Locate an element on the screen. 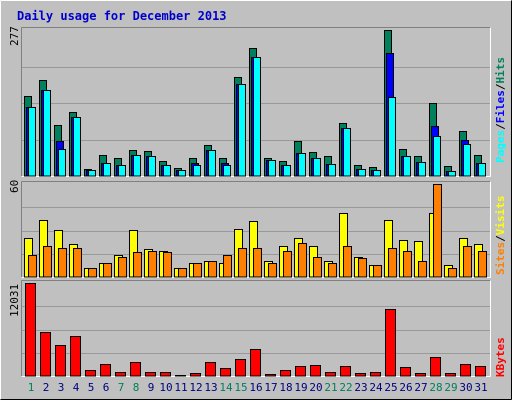  middle-legend: Sites/Visits is located at coordinates (500, 236).